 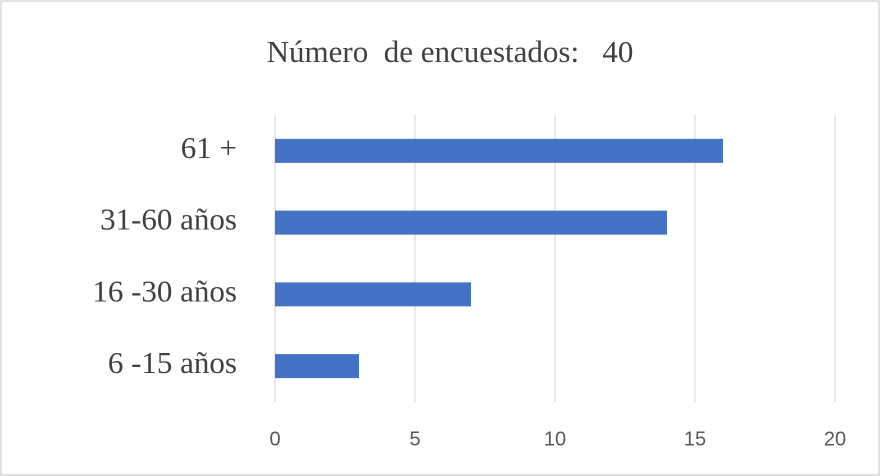 I want to click on y-tick-label: 31-60 años, so click(x=168, y=219).